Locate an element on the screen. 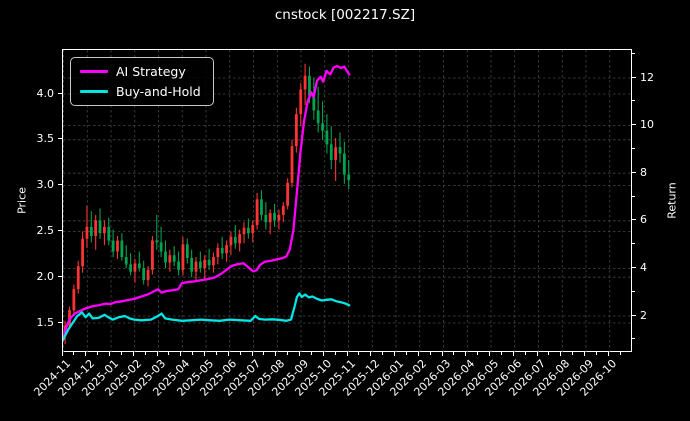 The height and width of the screenshot is (421, 690). price-tick-label: 2.5 is located at coordinates (45, 230).